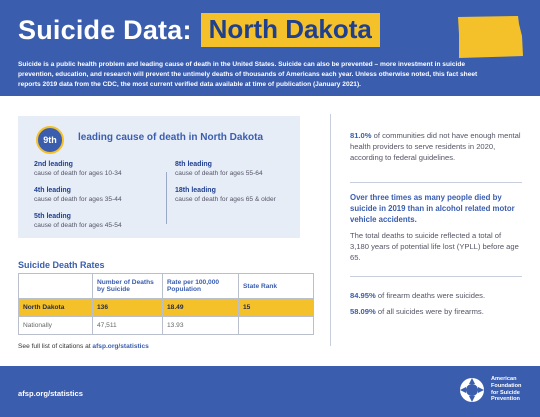  Describe the element at coordinates (193, 164) in the screenshot. I see `rank-item-label: 8th leading` at that location.